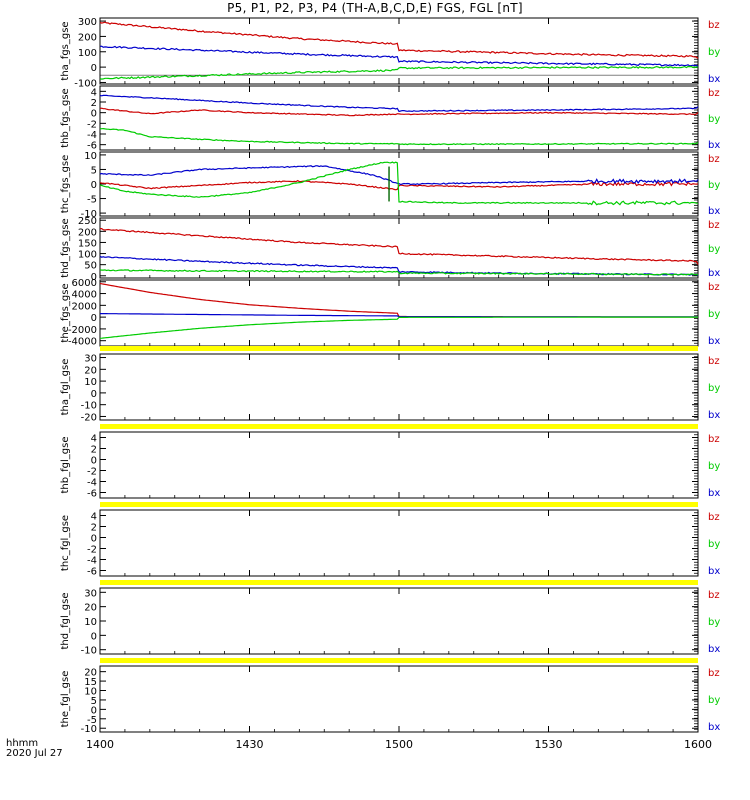  What do you see at coordinates (65, 50) in the screenshot?
I see `y-axis-label: tha_fgs_gse` at bounding box center [65, 50].